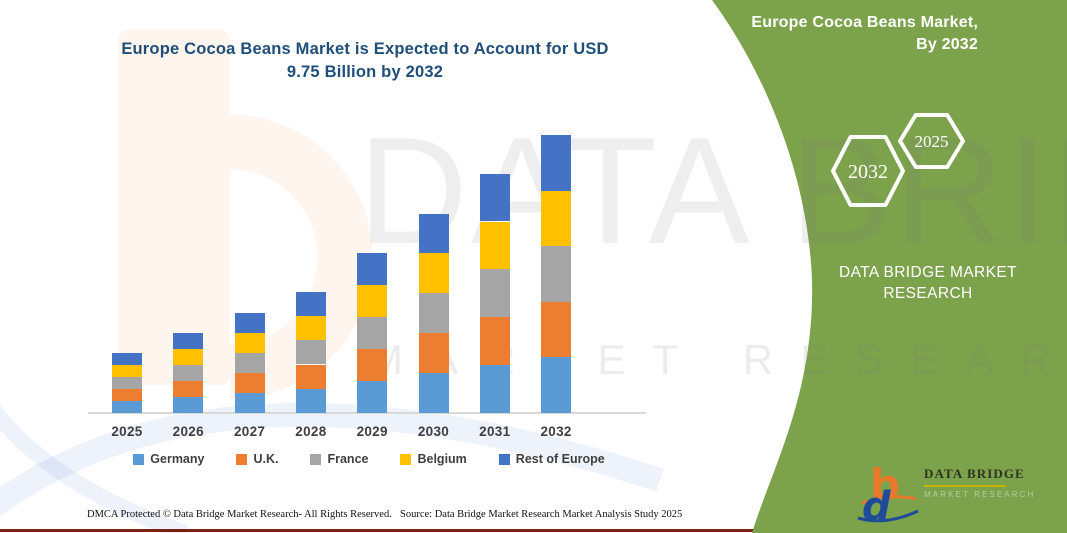 The height and width of the screenshot is (533, 1067). I want to click on company-logo-icon: b d, so click(888, 491).